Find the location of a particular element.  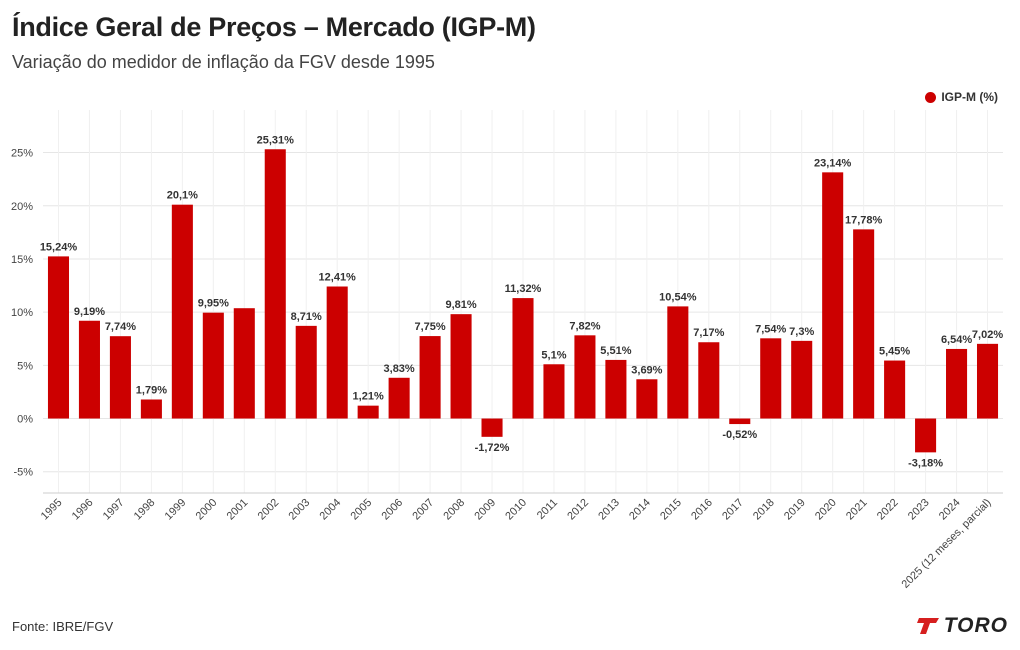

data-label: 8,71% is located at coordinates (306, 317).